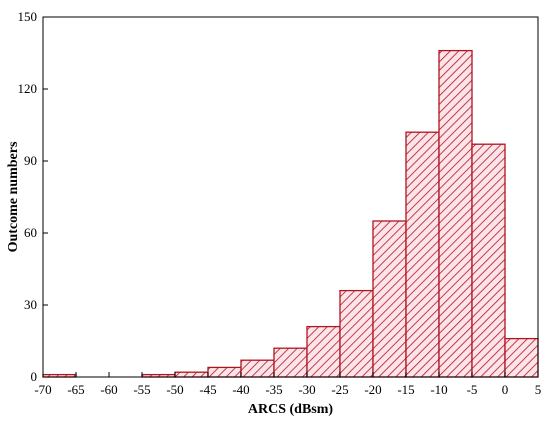  Describe the element at coordinates (30, 304) in the screenshot. I see `y-tick-label: 30` at that location.